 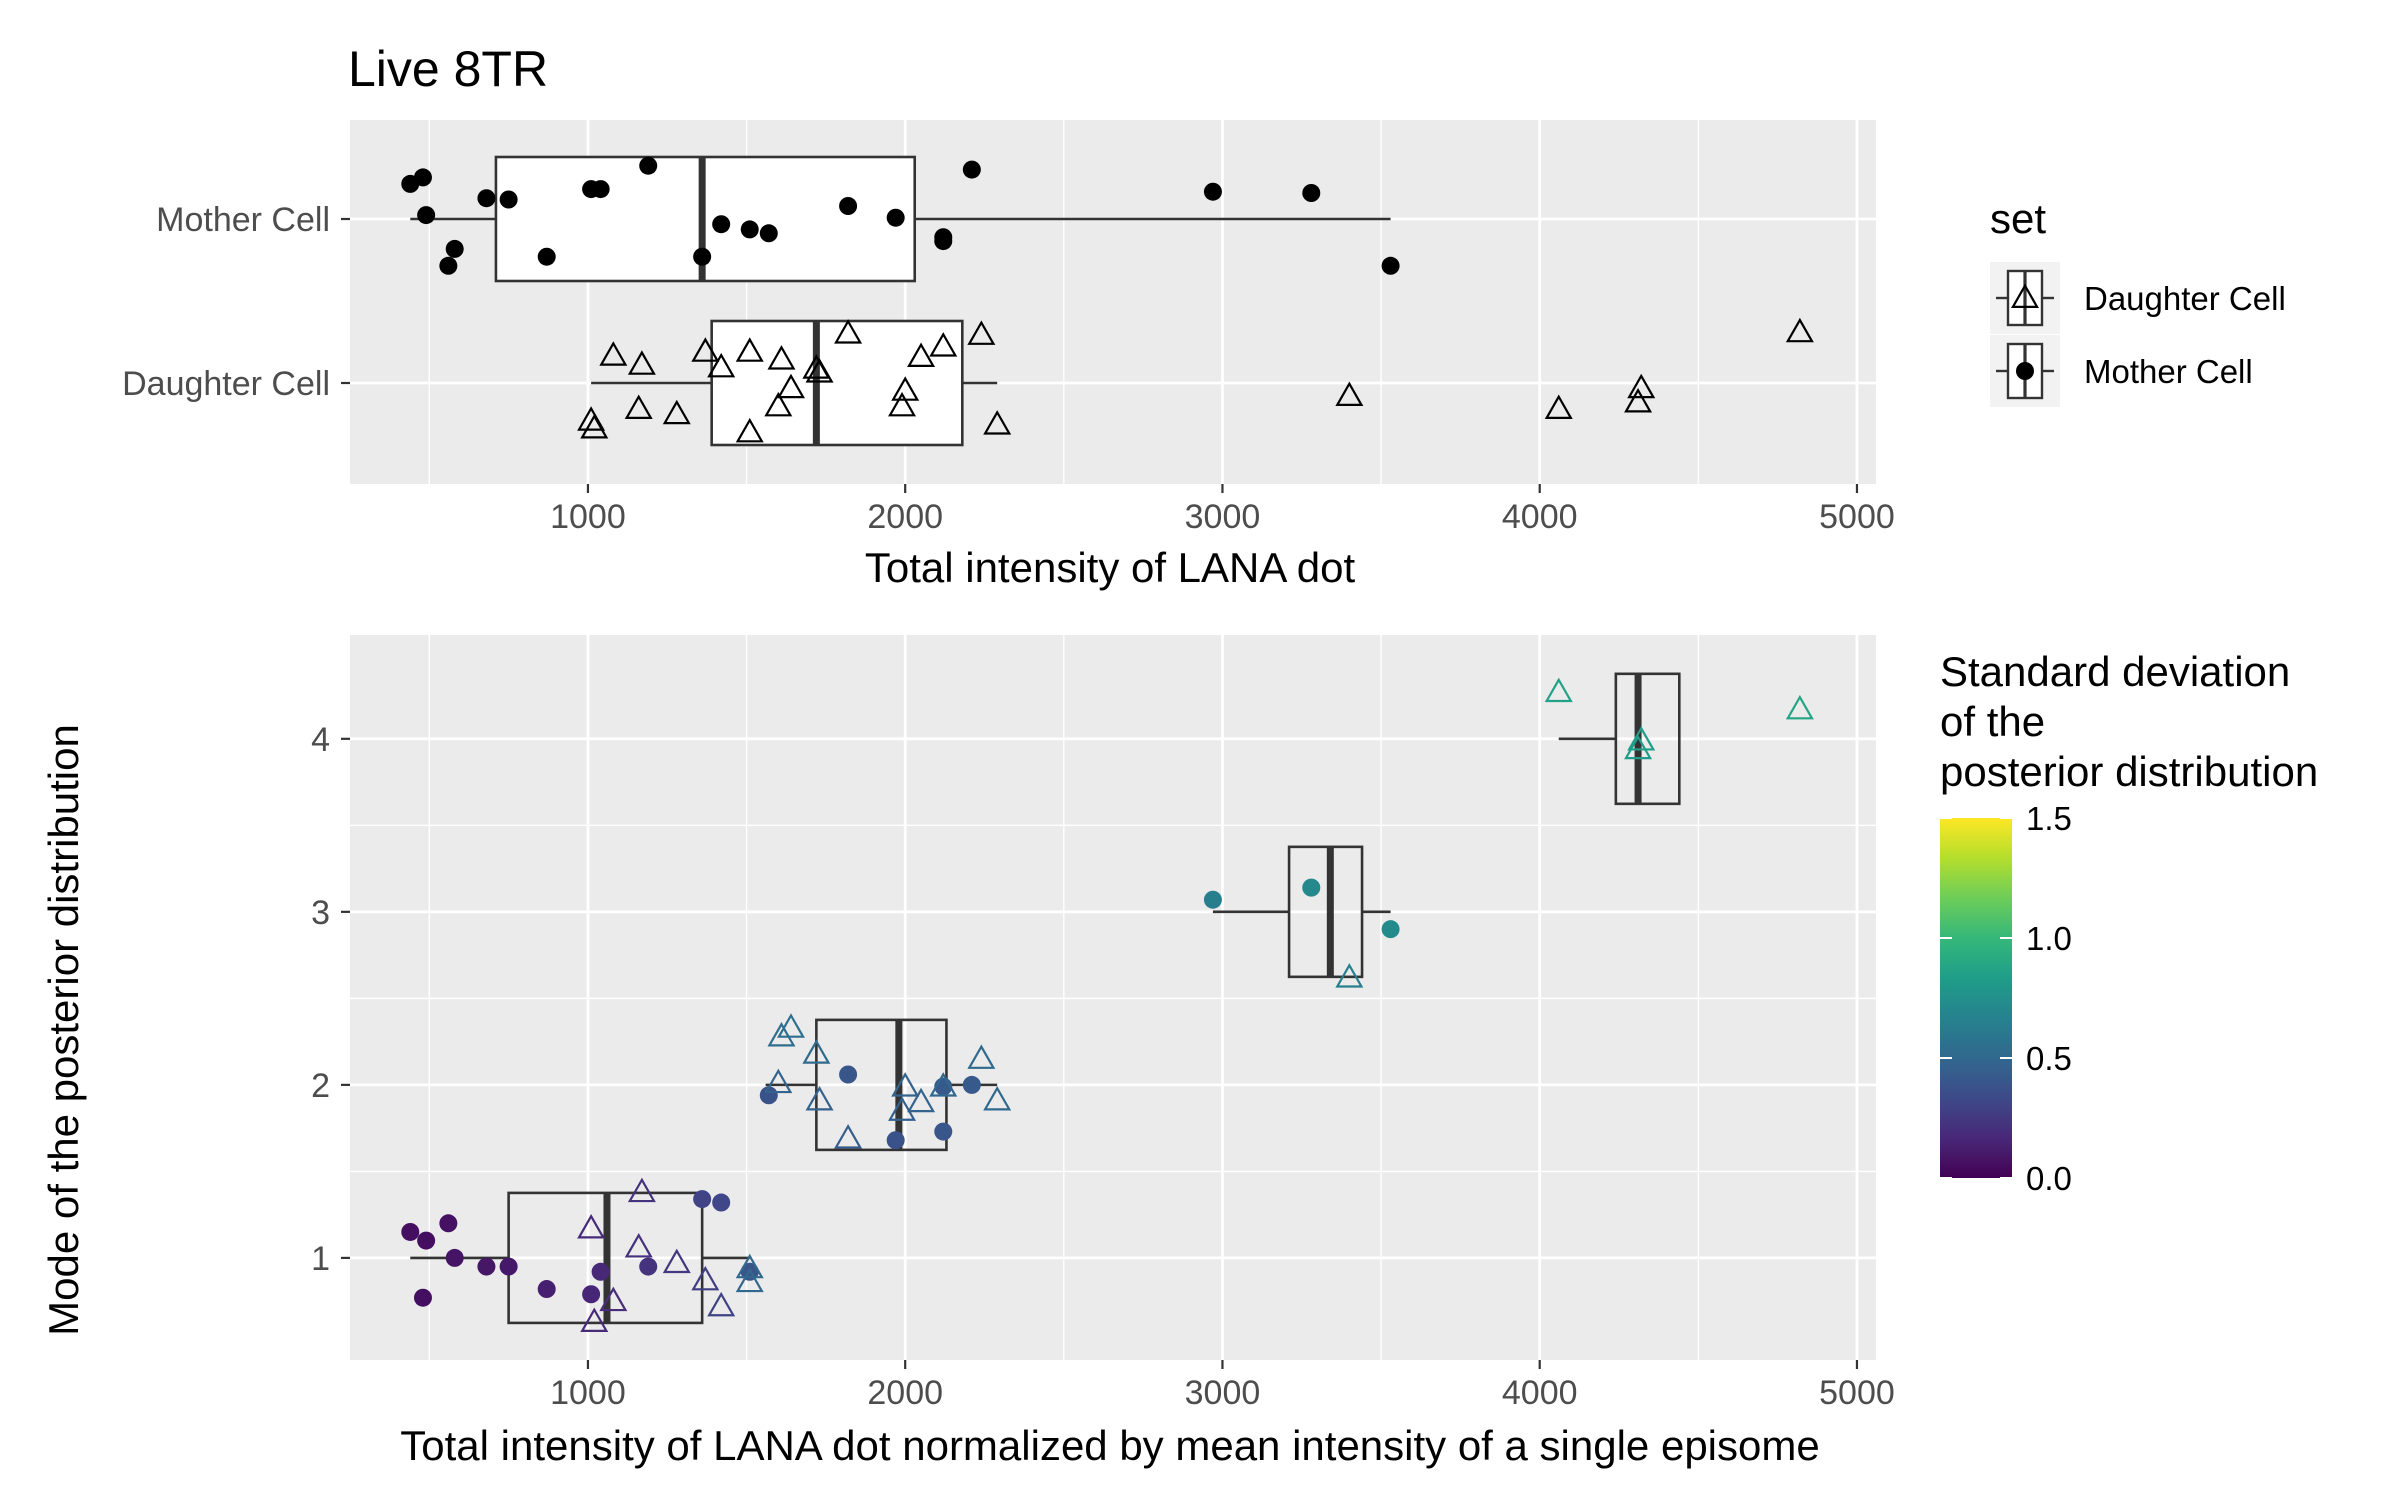 I want to click on bottom-x-tick-label: 1000, so click(x=588, y=1393).